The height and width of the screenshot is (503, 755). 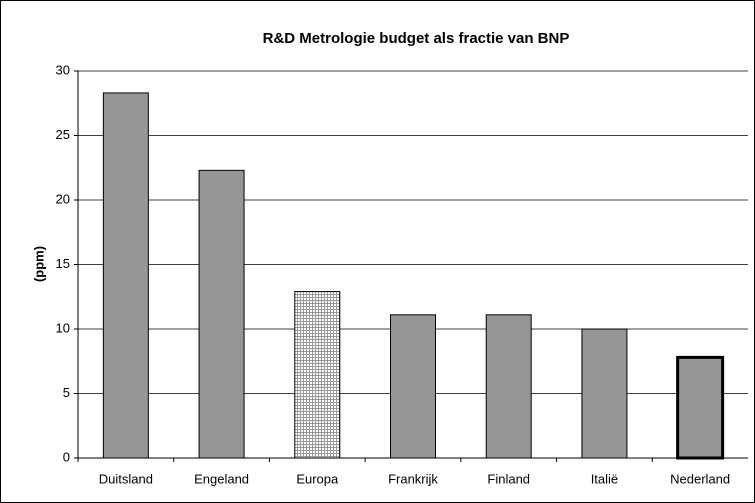 I want to click on y-tick-label: 0, so click(x=66, y=456).